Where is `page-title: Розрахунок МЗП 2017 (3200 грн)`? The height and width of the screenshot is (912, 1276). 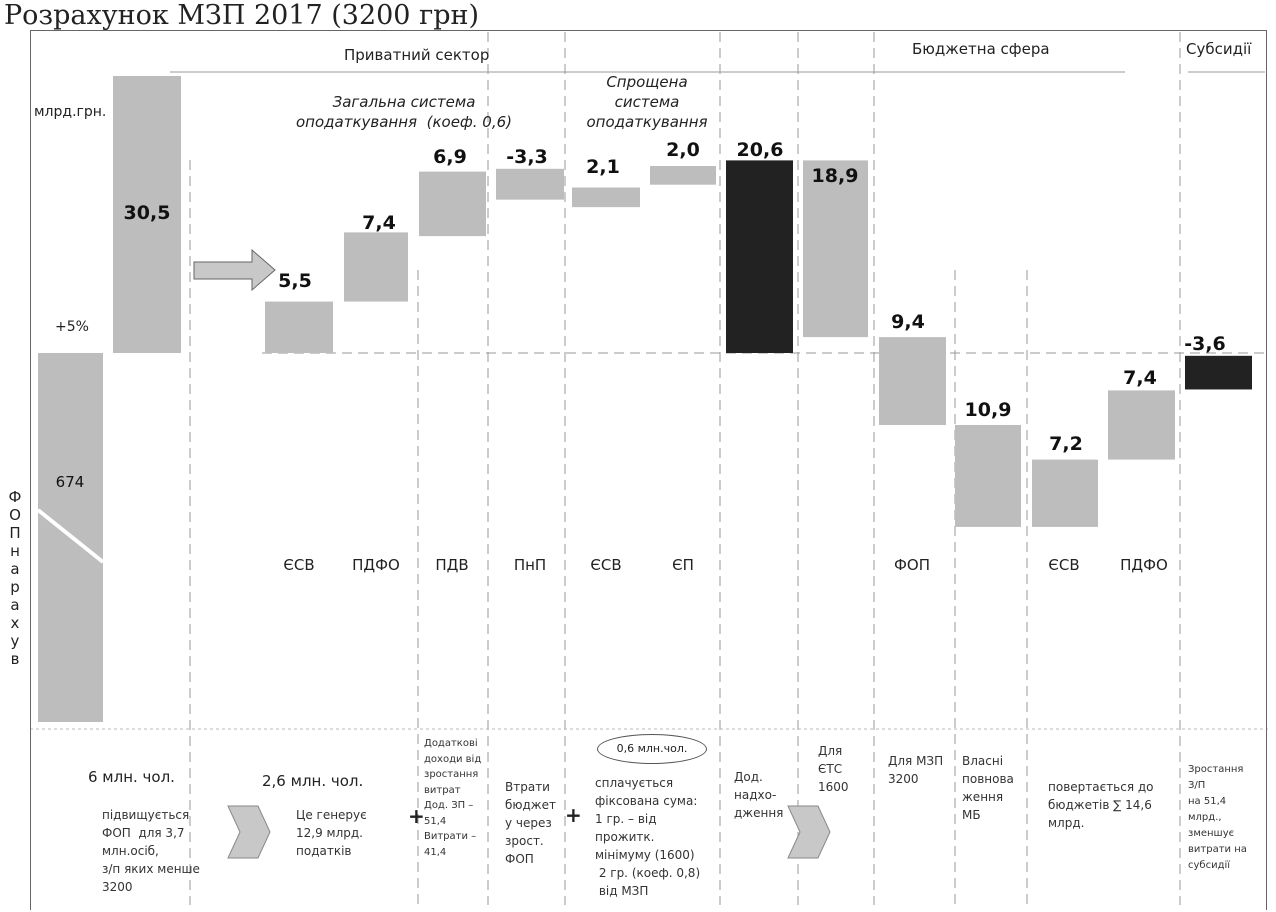 page-title: Розрахунок МЗП 2017 (3200 грн) is located at coordinates (242, 15).